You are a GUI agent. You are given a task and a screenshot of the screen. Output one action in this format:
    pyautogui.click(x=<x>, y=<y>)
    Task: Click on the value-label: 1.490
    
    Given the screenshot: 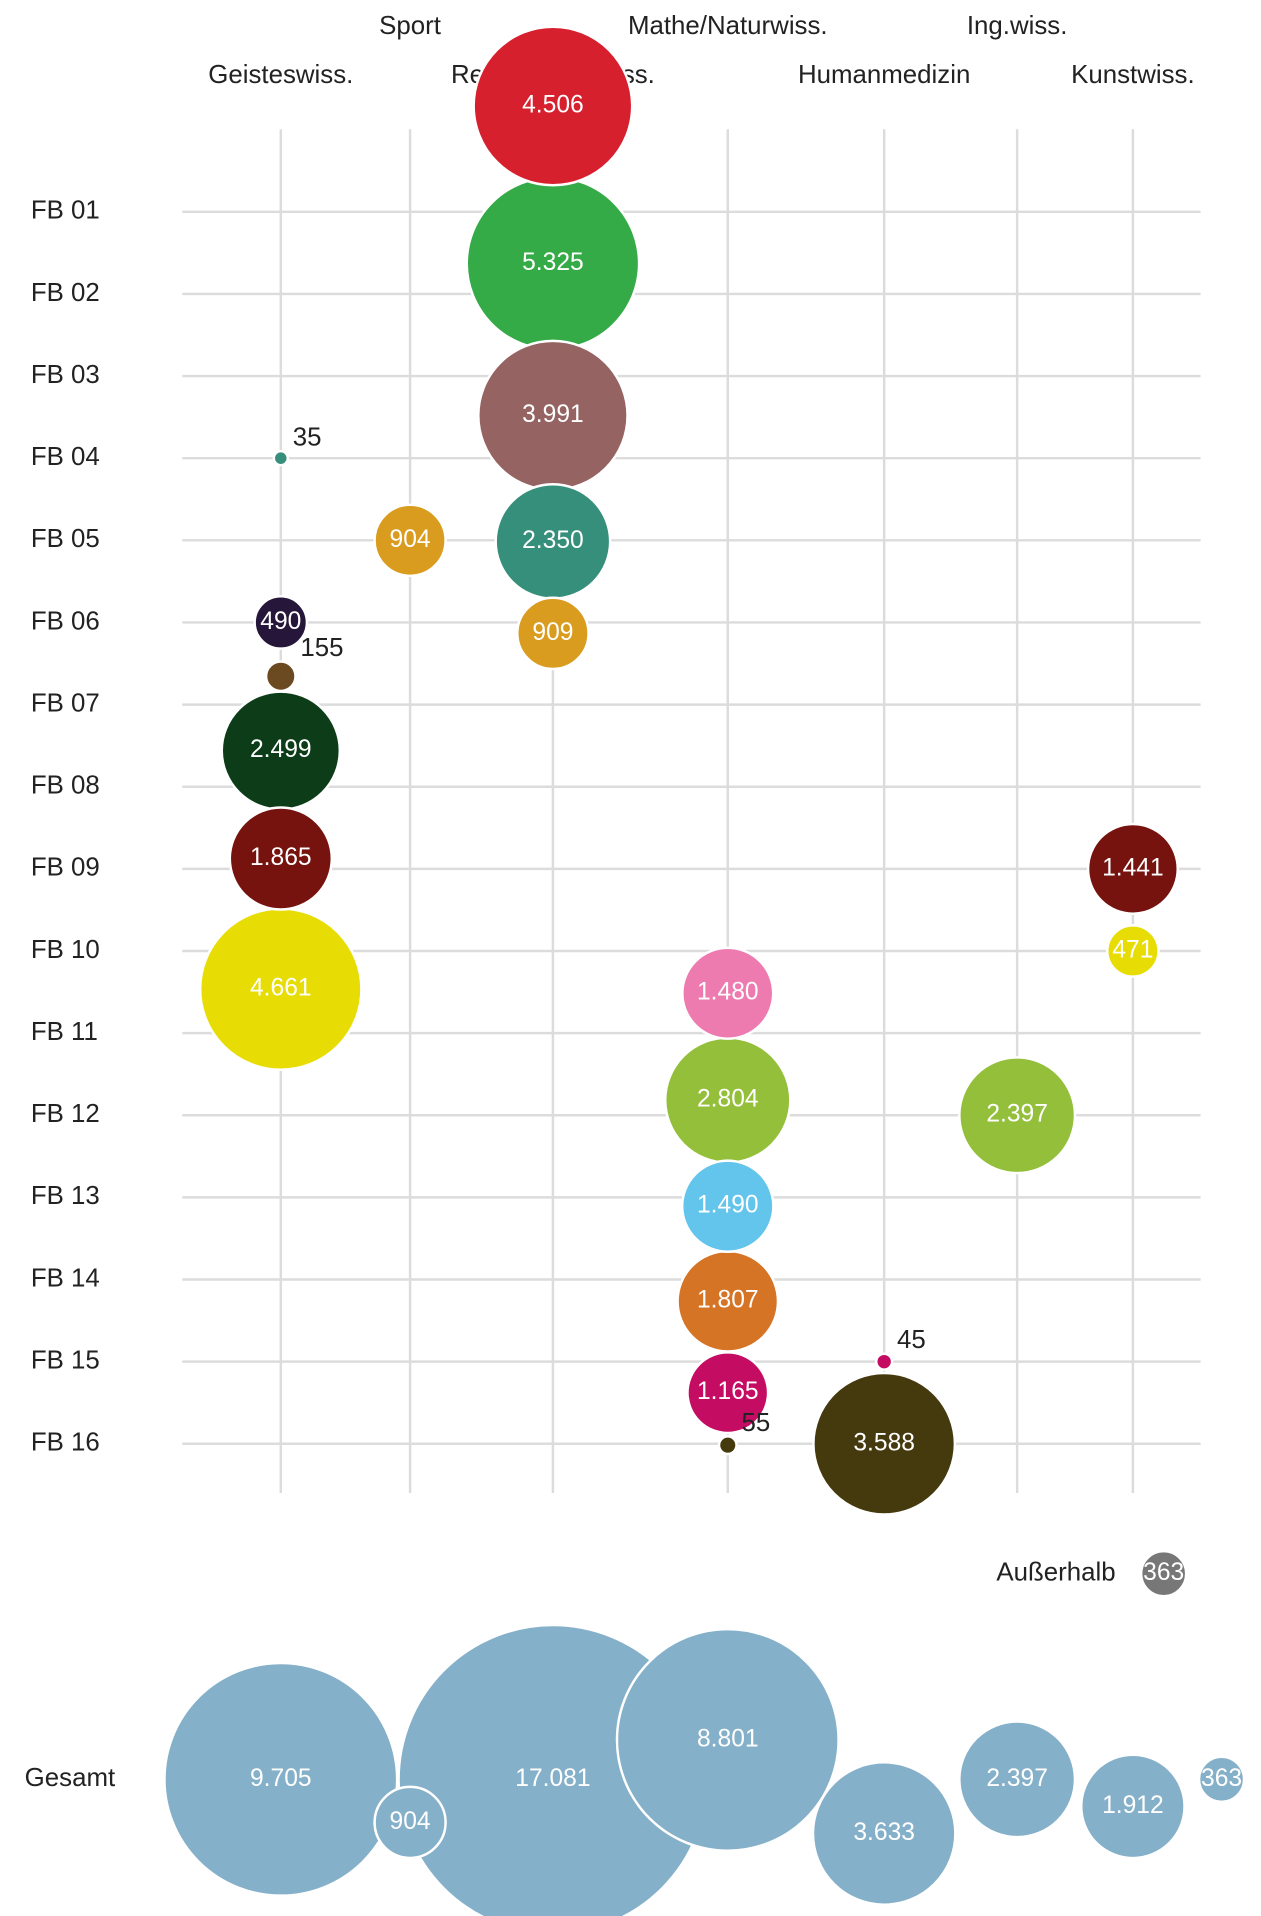 What is the action you would take?
    pyautogui.click(x=728, y=1205)
    